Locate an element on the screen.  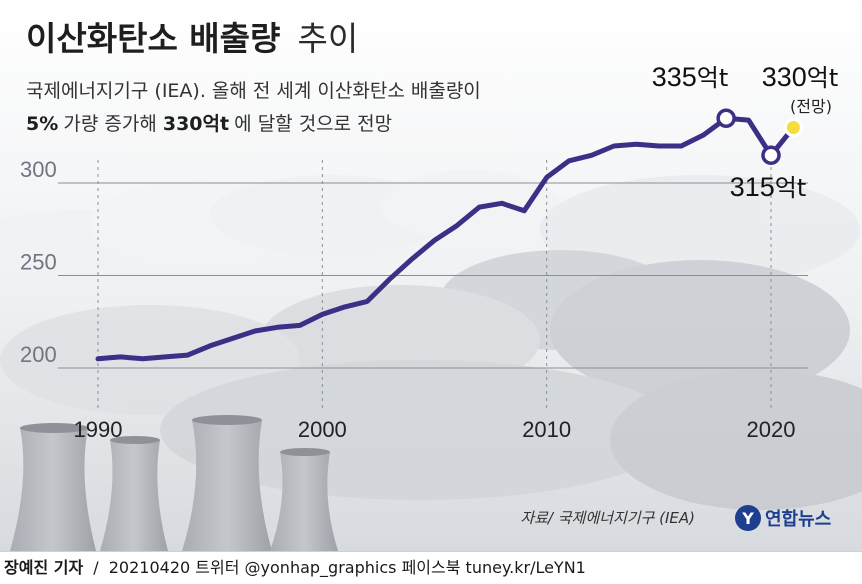
facebook-link: tuney.kr/LeYN1 is located at coordinates (525, 567).